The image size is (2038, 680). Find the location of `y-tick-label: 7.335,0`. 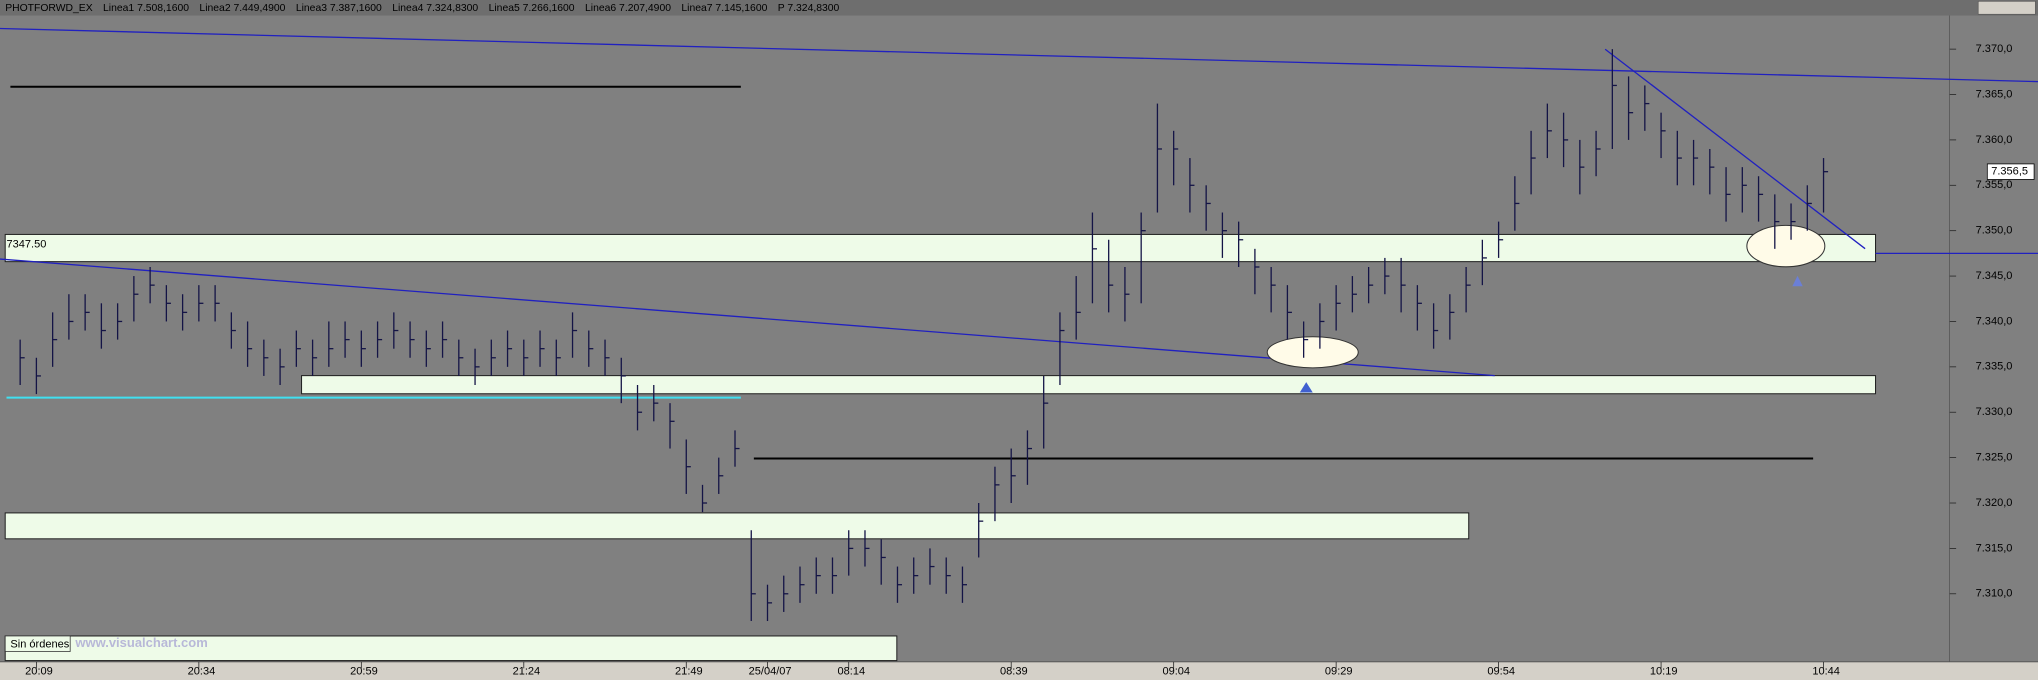

y-tick-label: 7.335,0 is located at coordinates (1994, 367).